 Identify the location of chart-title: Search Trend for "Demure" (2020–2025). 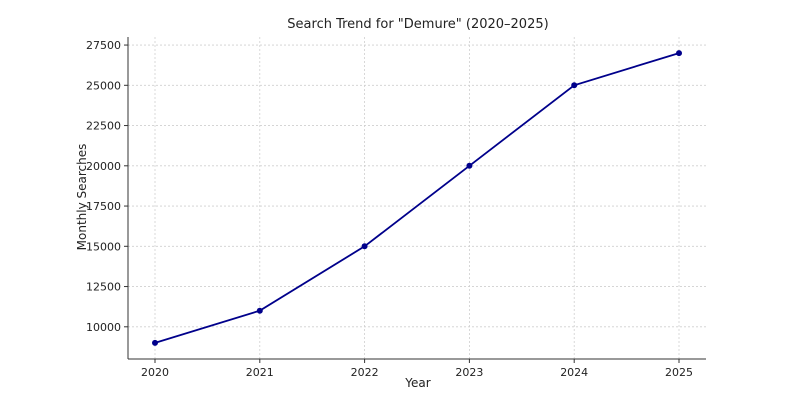
(417, 24).